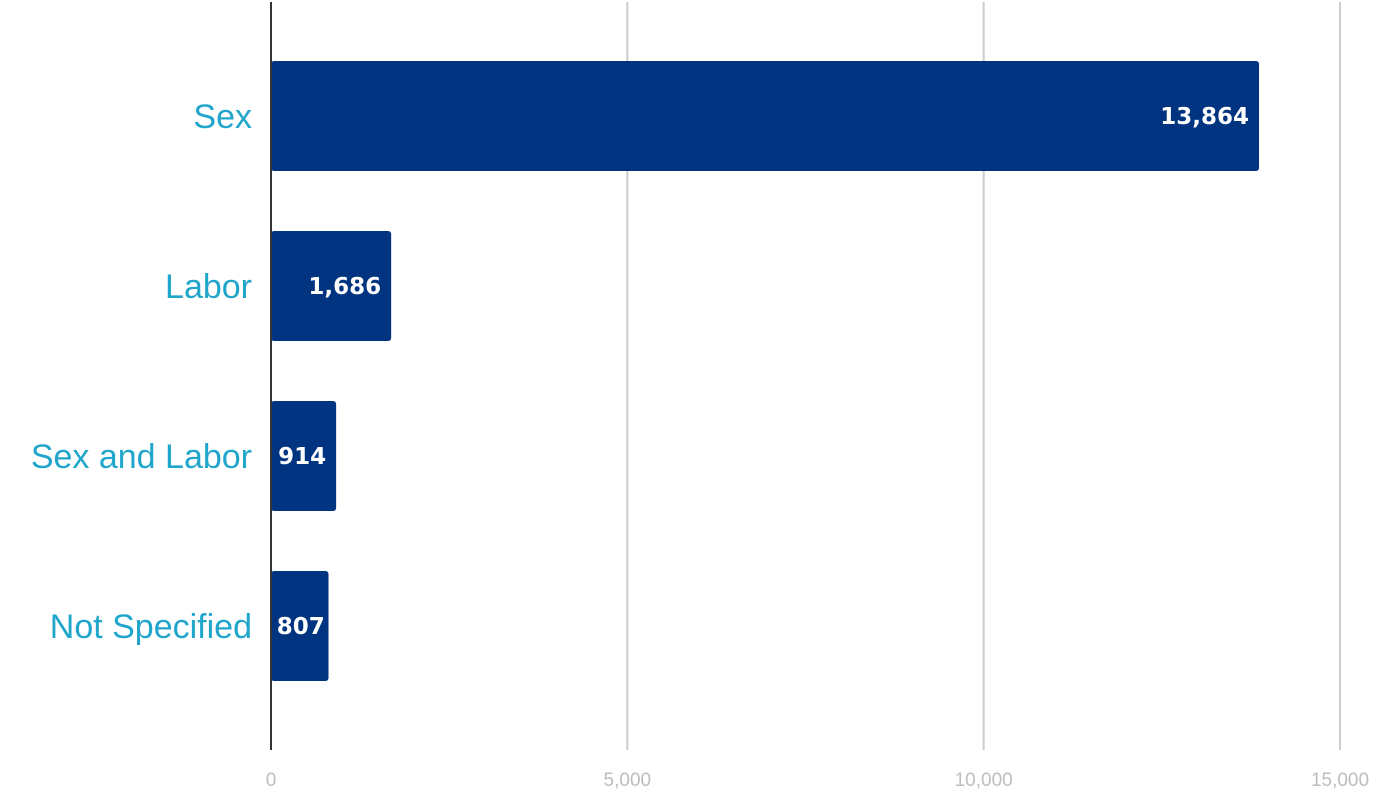 Image resolution: width=1376 pixels, height=792 pixels. I want to click on x-tick-label-3: 15,000, so click(1340, 780).